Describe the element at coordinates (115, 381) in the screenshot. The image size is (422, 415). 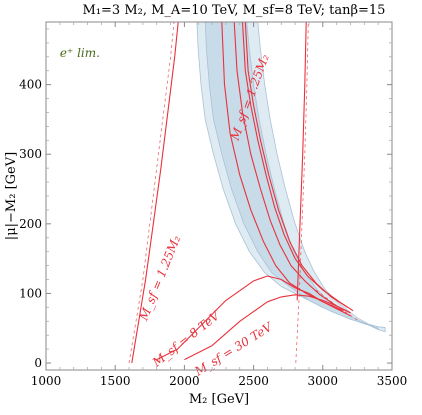
I see `x-tick-label: 1500` at that location.